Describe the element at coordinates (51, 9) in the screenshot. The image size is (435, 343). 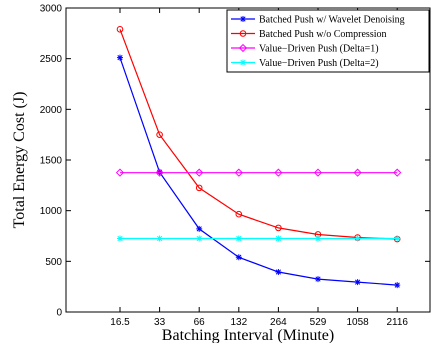
I see `y-tick-label: 3000` at that location.